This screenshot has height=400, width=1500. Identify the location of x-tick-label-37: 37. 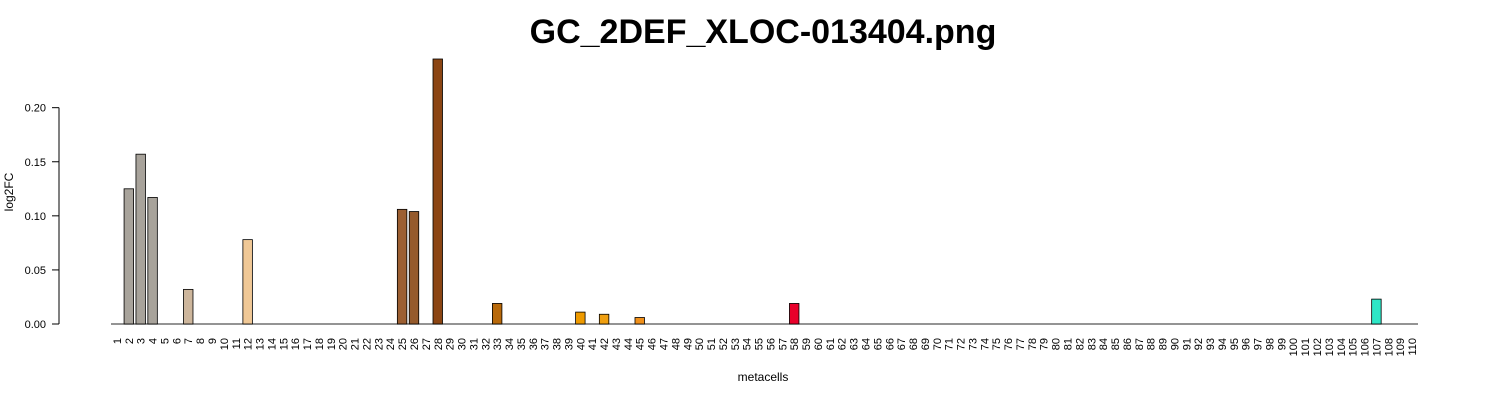
(546, 344).